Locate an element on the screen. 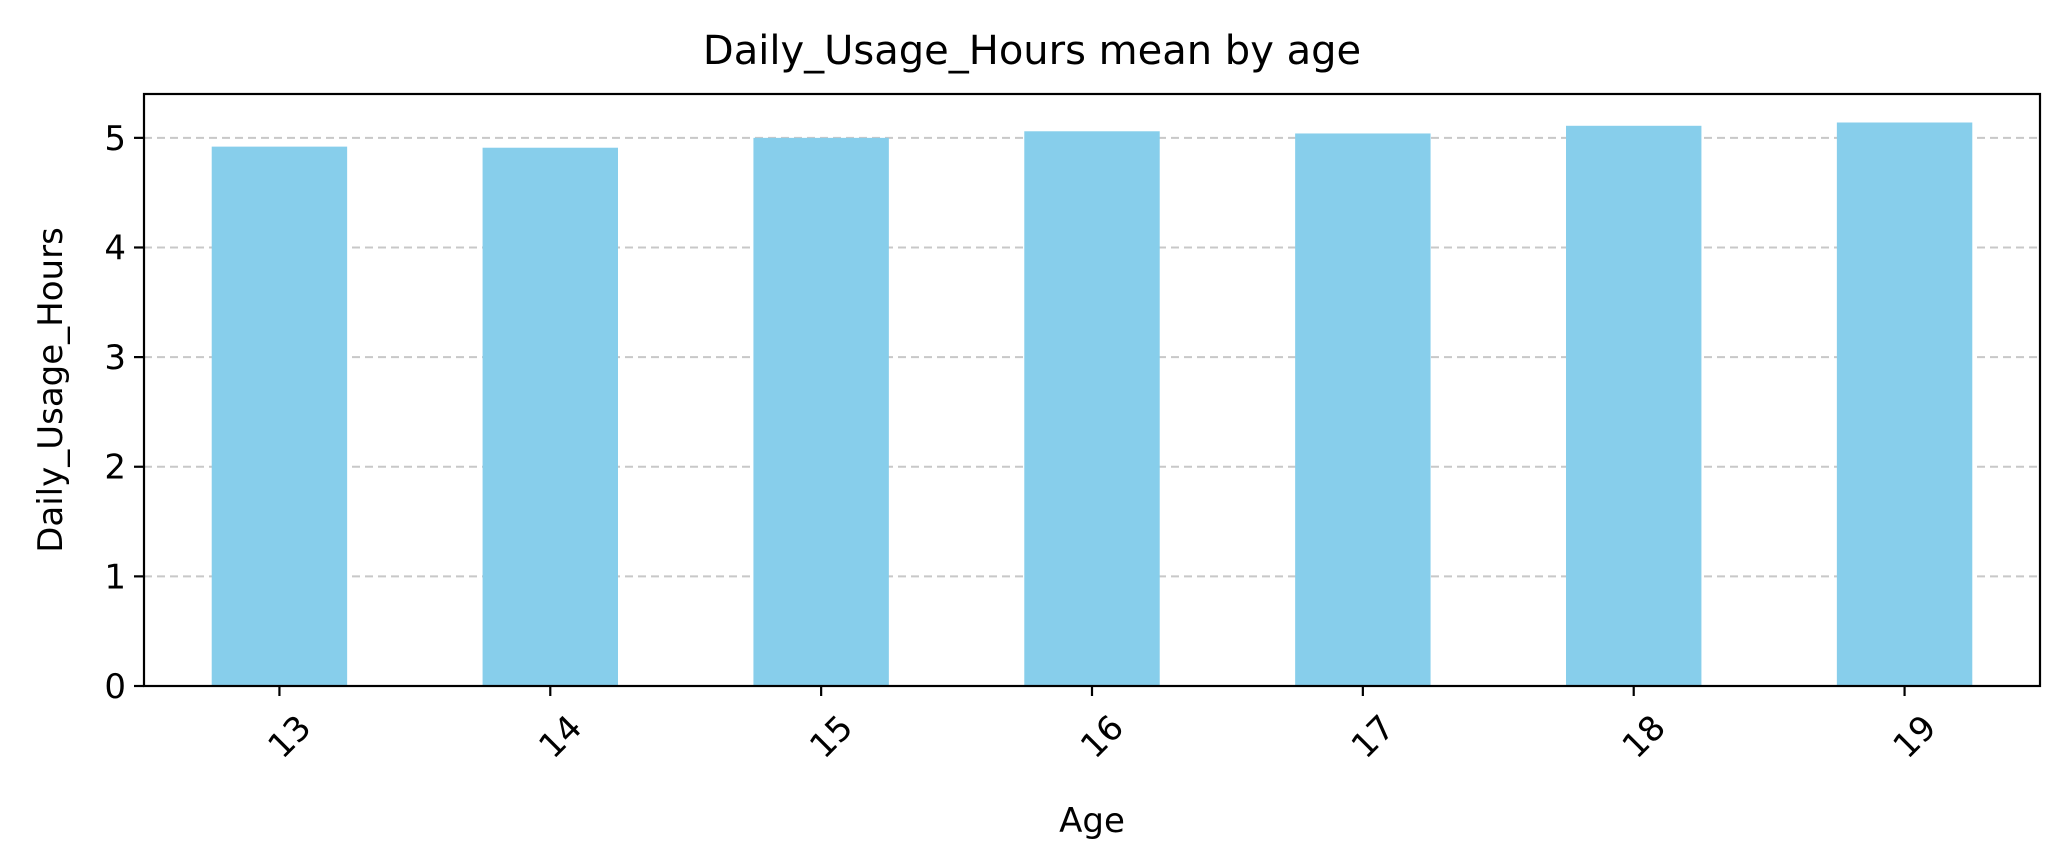 The image size is (2068, 868). chart-title: Daily_Usage_Hours mean by age is located at coordinates (1032, 51).